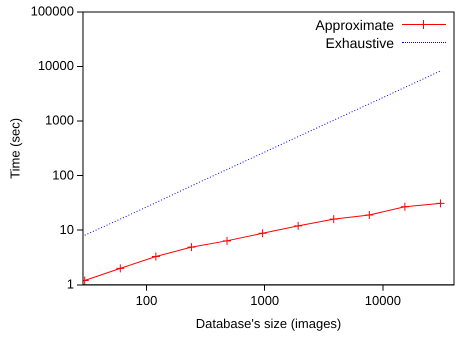 The height and width of the screenshot is (338, 462). Describe the element at coordinates (59, 120) in the screenshot. I see `y-tick-label: 1000` at that location.